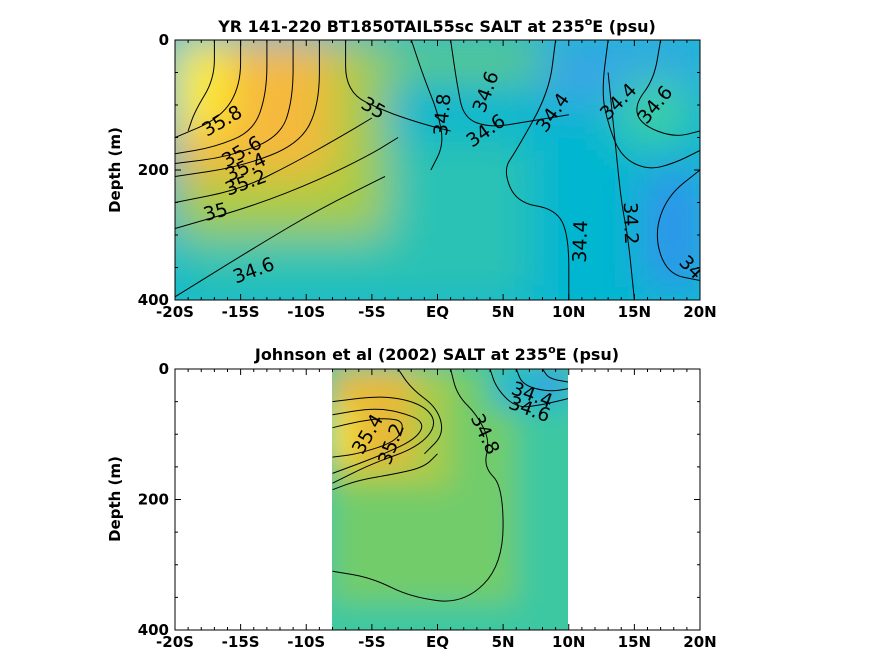 The image size is (875, 656). I want to click on contour-label: 34.8, so click(443, 115).